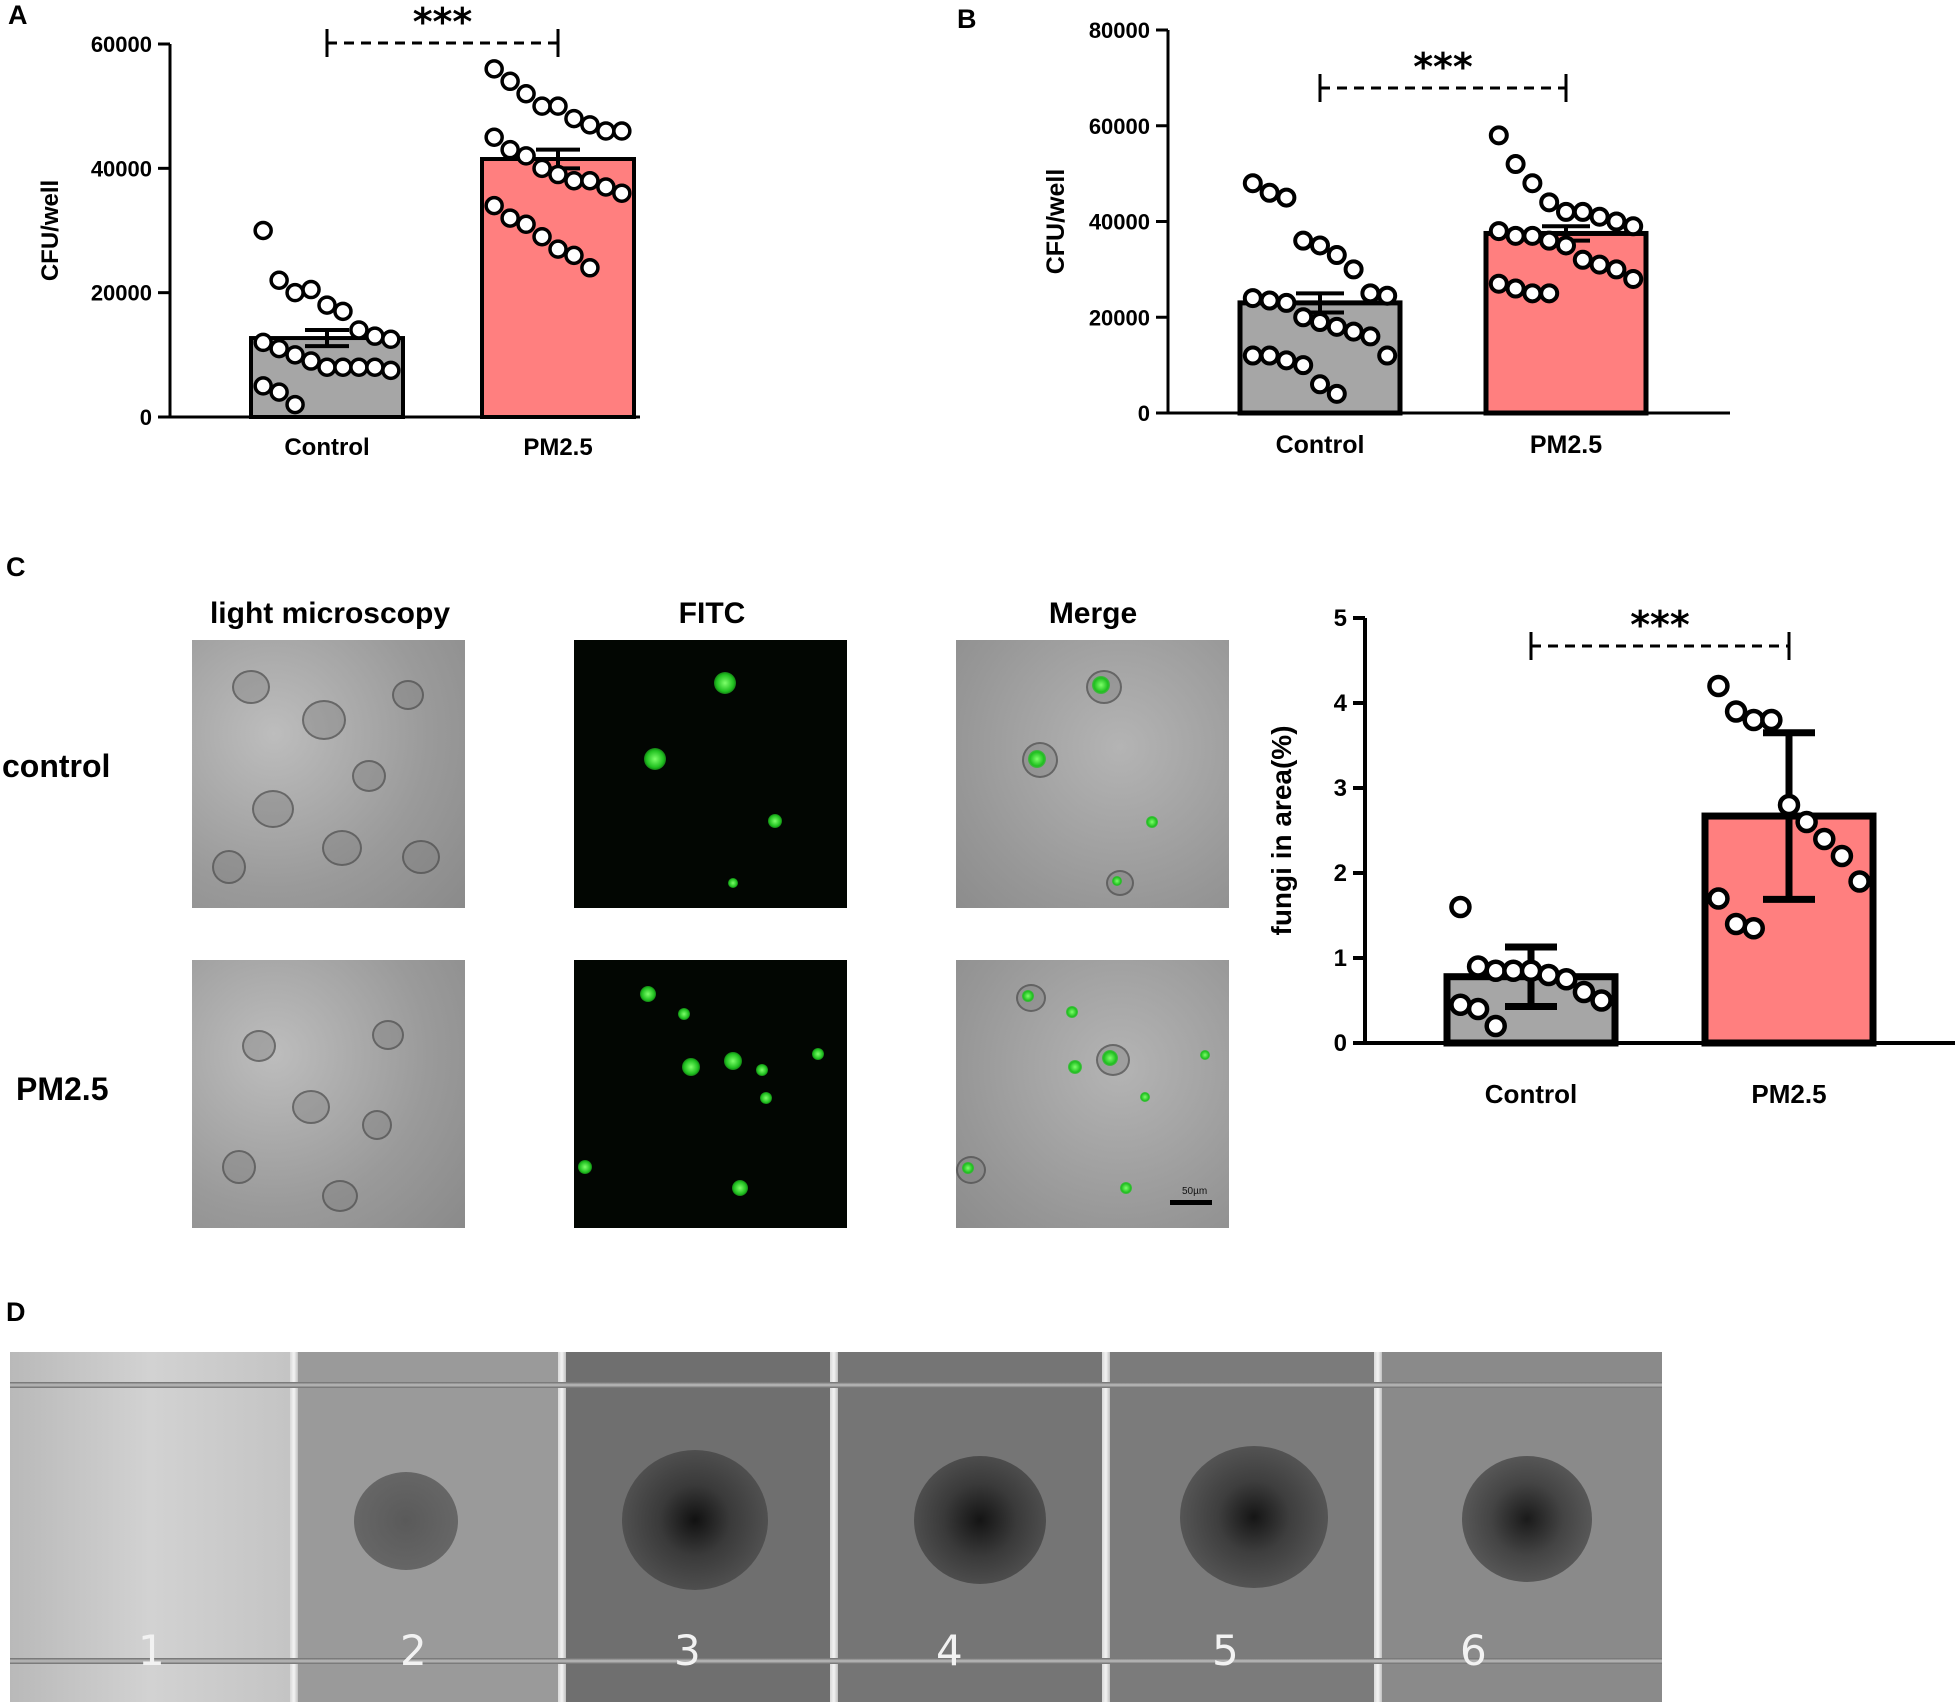 This screenshot has height=1707, width=1955. What do you see at coordinates (1093, 613) in the screenshot?
I see `column-header-merge: Merge` at bounding box center [1093, 613].